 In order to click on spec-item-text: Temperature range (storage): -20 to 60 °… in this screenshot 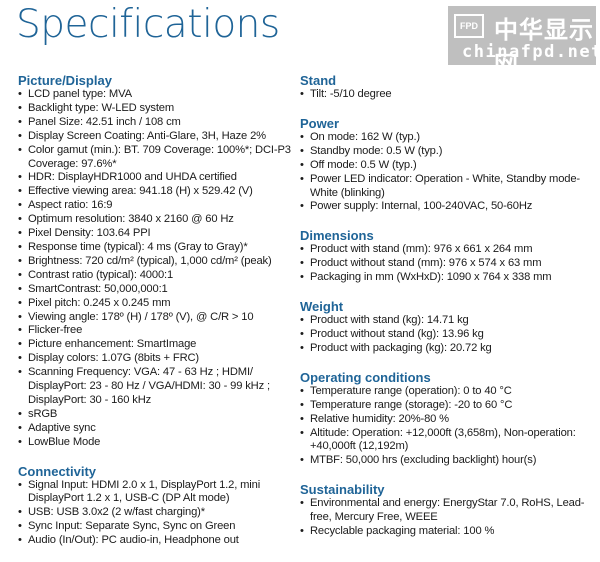, I will do `click(411, 404)`.